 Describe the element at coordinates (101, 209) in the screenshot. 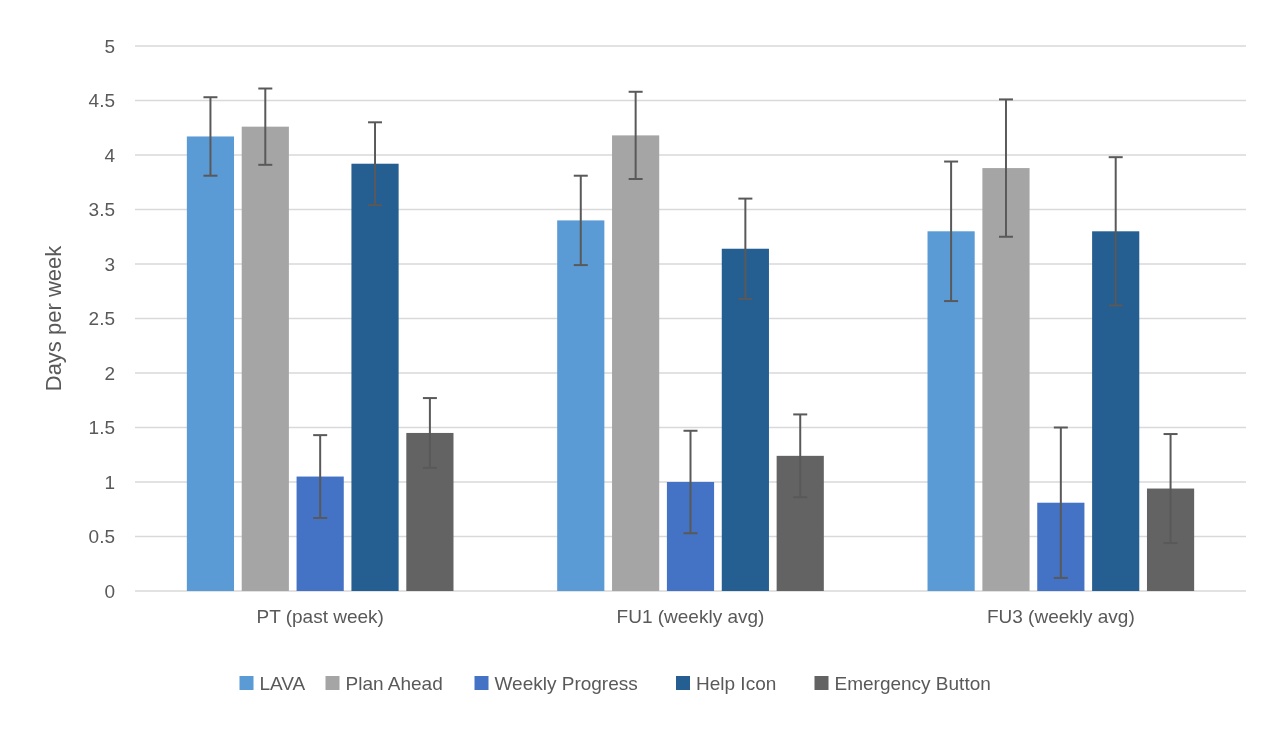

I see `y-tick-label: 3.5` at that location.